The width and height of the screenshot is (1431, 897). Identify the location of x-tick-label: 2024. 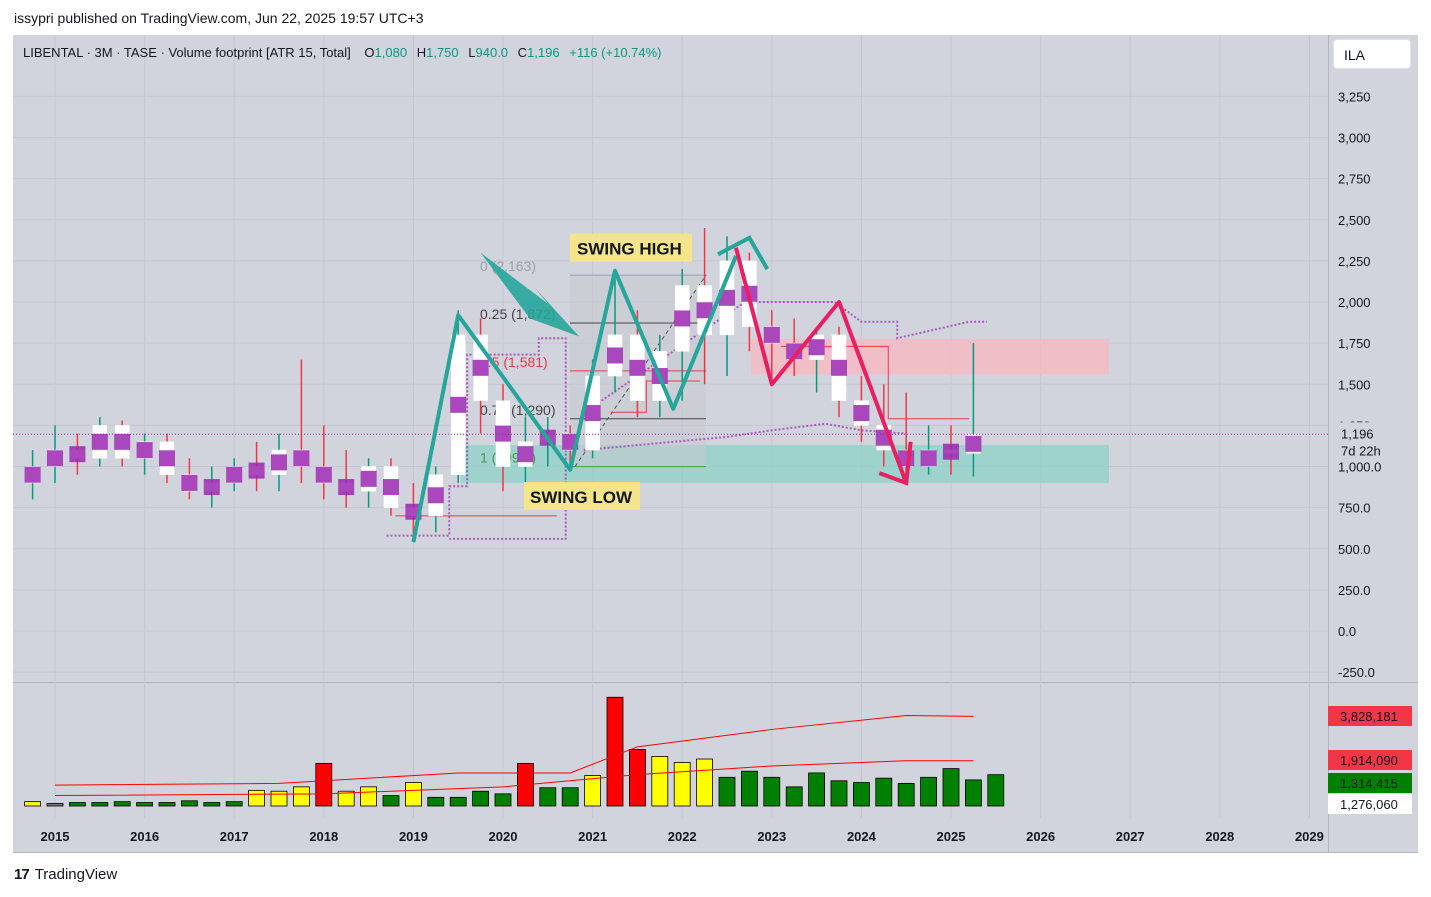
(862, 836).